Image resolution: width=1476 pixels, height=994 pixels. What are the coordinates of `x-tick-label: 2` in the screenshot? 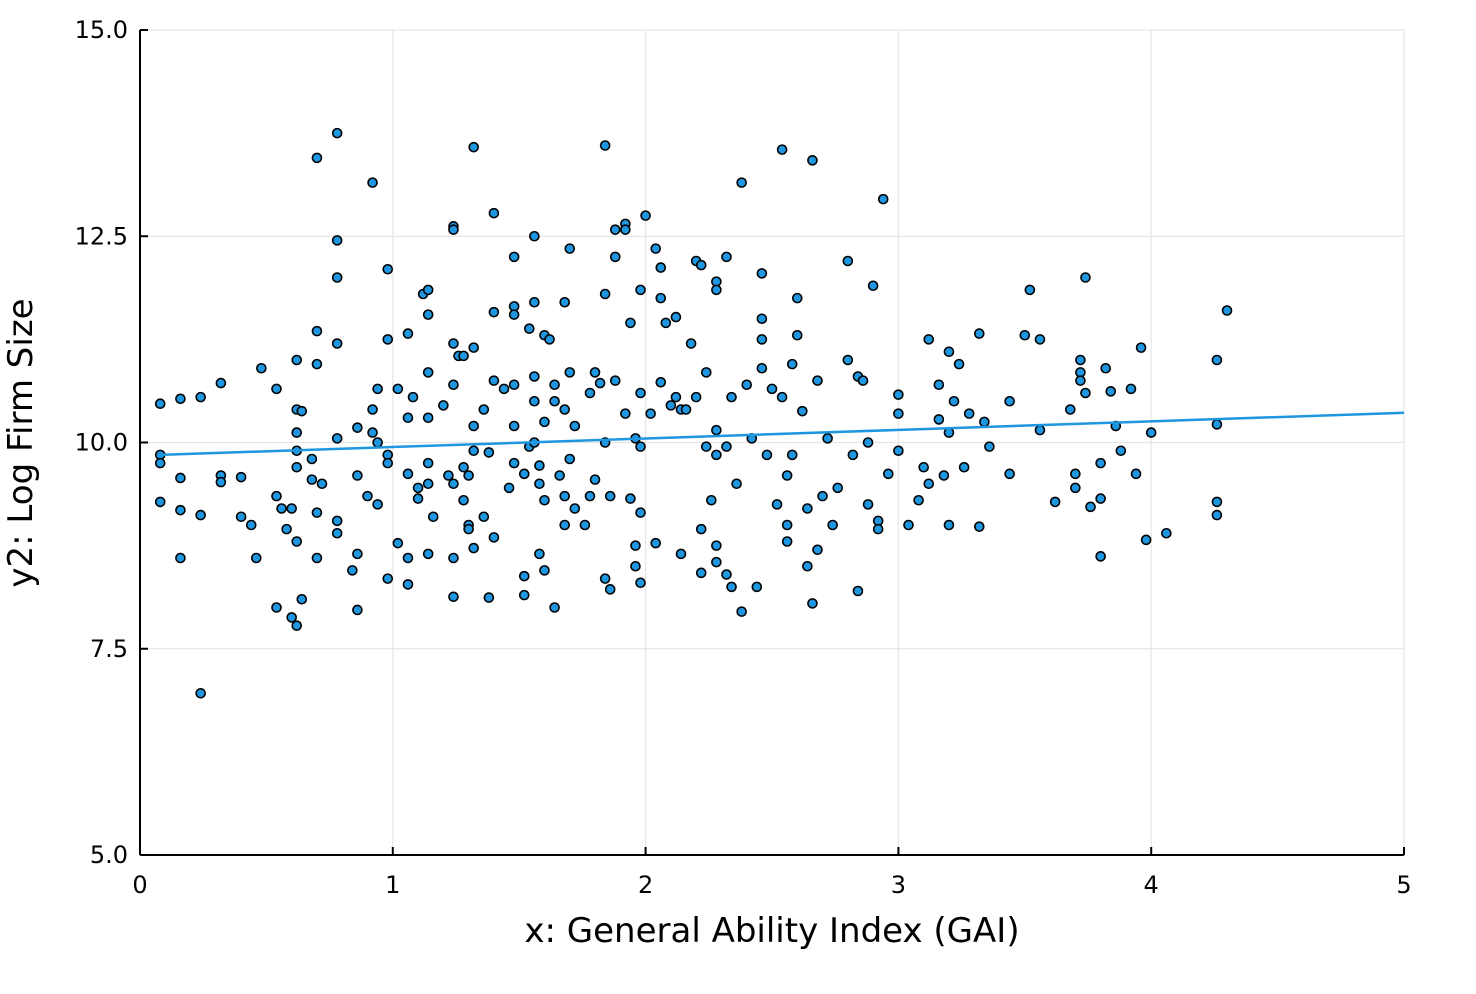 It's located at (645, 885).